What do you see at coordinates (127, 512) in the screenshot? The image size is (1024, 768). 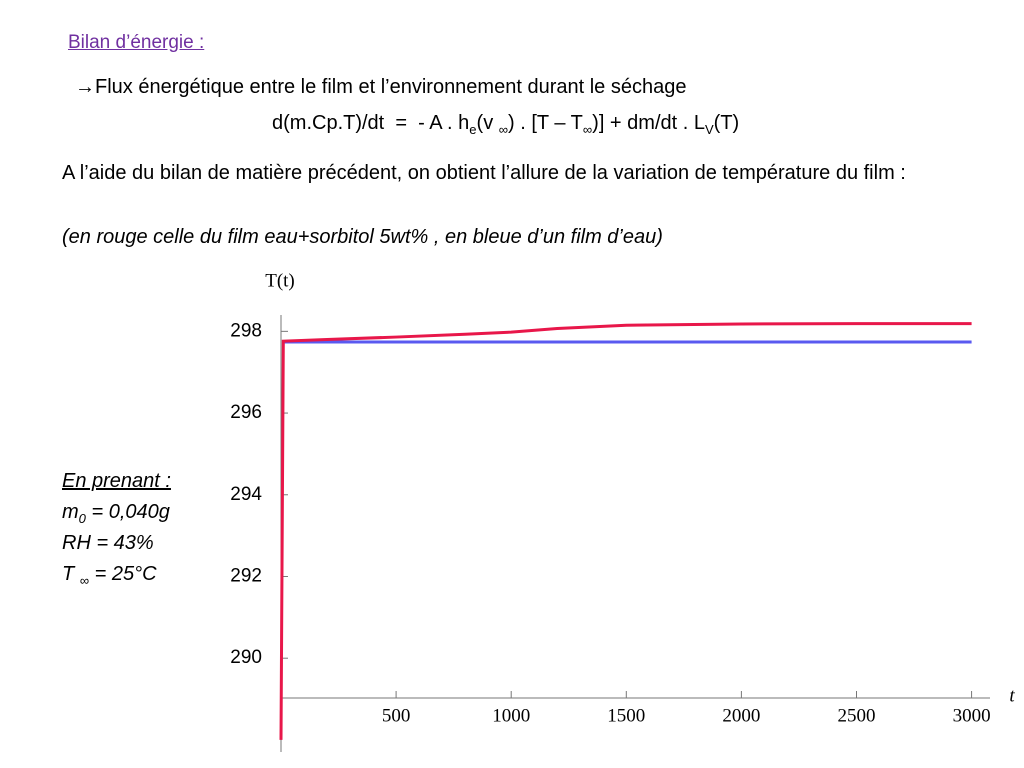 I see `text: = 0,040g` at bounding box center [127, 512].